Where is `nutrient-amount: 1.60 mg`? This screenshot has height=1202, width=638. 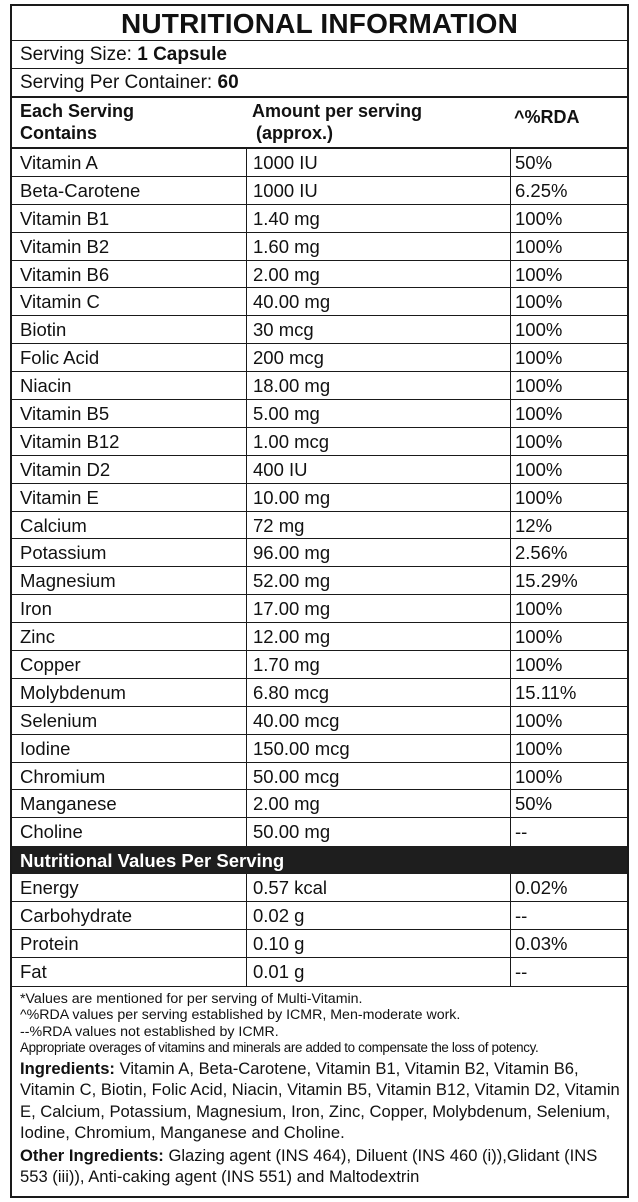
nutrient-amount: 1.60 mg is located at coordinates (379, 246).